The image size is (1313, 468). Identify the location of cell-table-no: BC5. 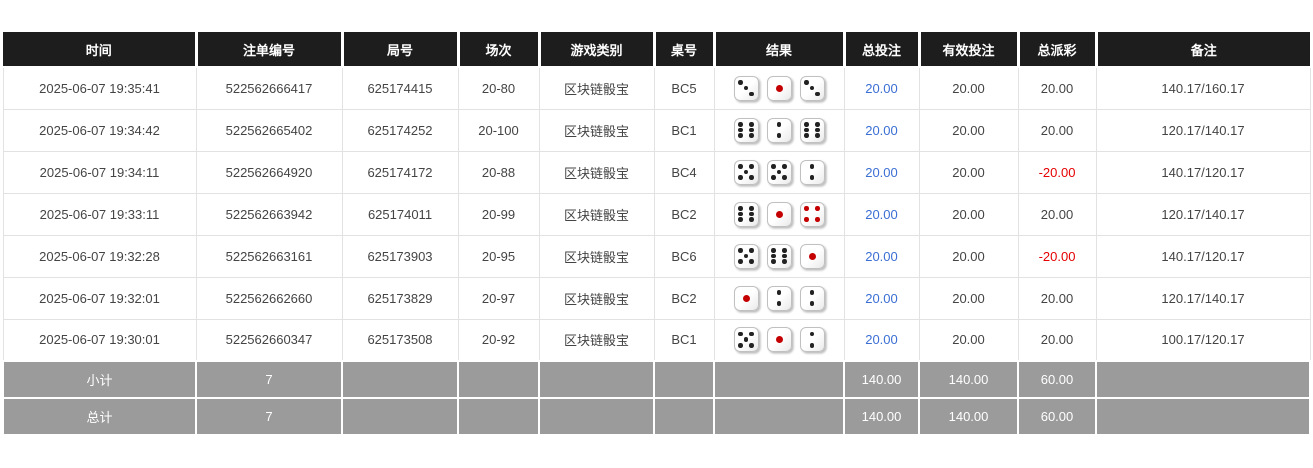
(684, 88).